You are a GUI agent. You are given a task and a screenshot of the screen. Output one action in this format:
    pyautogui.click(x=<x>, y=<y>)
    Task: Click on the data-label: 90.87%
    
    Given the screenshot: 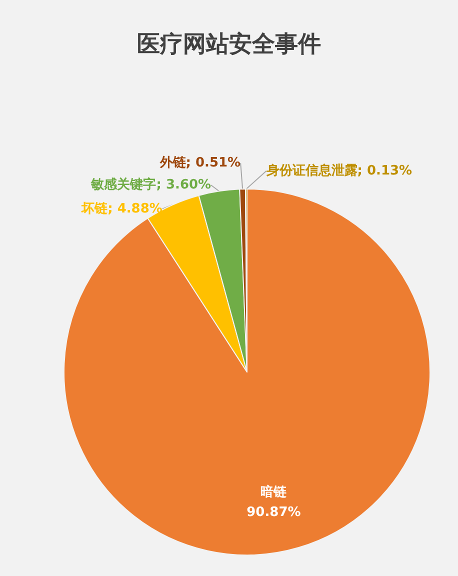 What is the action you would take?
    pyautogui.click(x=273, y=512)
    